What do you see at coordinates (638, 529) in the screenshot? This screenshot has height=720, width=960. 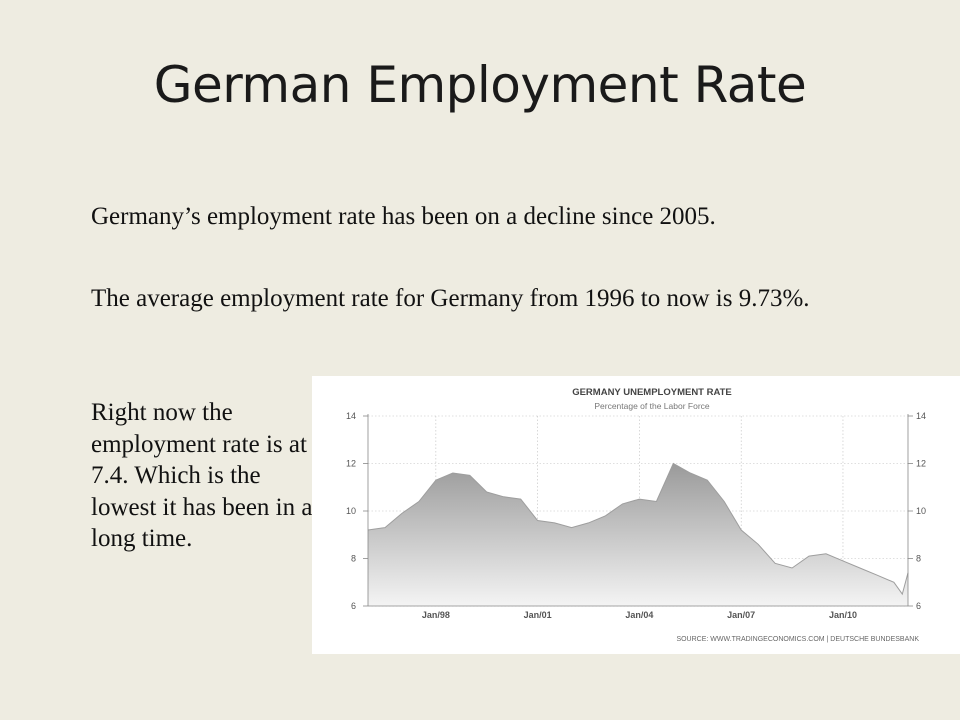 I see `series-line` at bounding box center [638, 529].